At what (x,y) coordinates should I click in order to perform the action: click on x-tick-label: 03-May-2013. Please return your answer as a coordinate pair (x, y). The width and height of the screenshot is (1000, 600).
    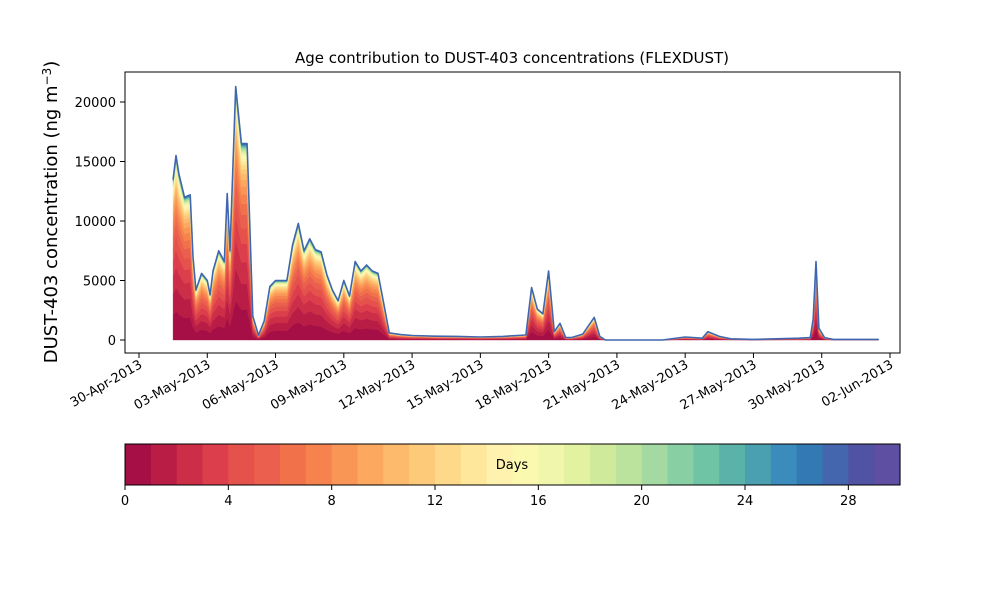
    Looking at the image, I should click on (173, 385).